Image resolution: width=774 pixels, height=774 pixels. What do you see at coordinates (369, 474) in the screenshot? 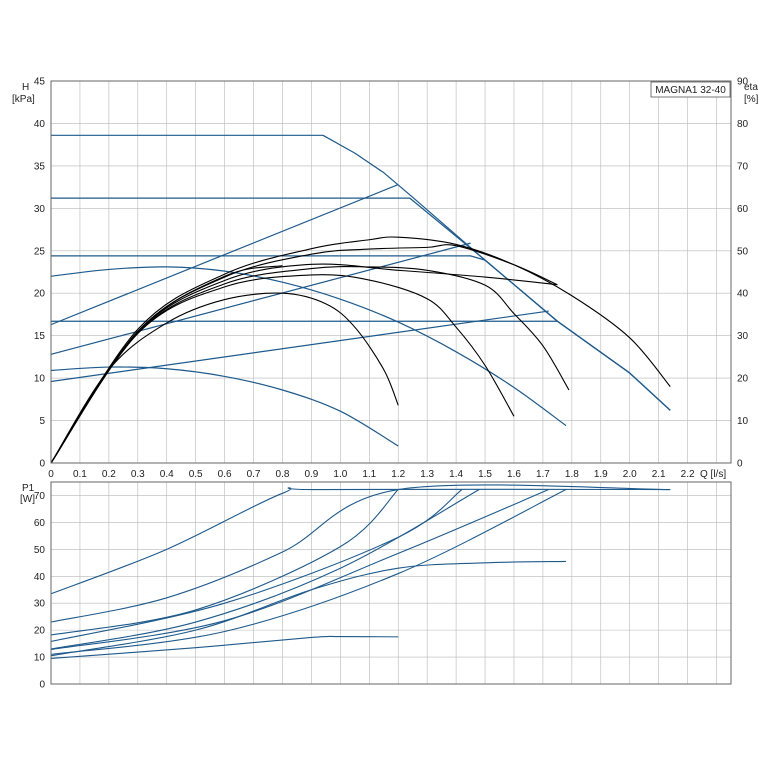
I see `flow-x-tick-label: 1.1` at bounding box center [369, 474].